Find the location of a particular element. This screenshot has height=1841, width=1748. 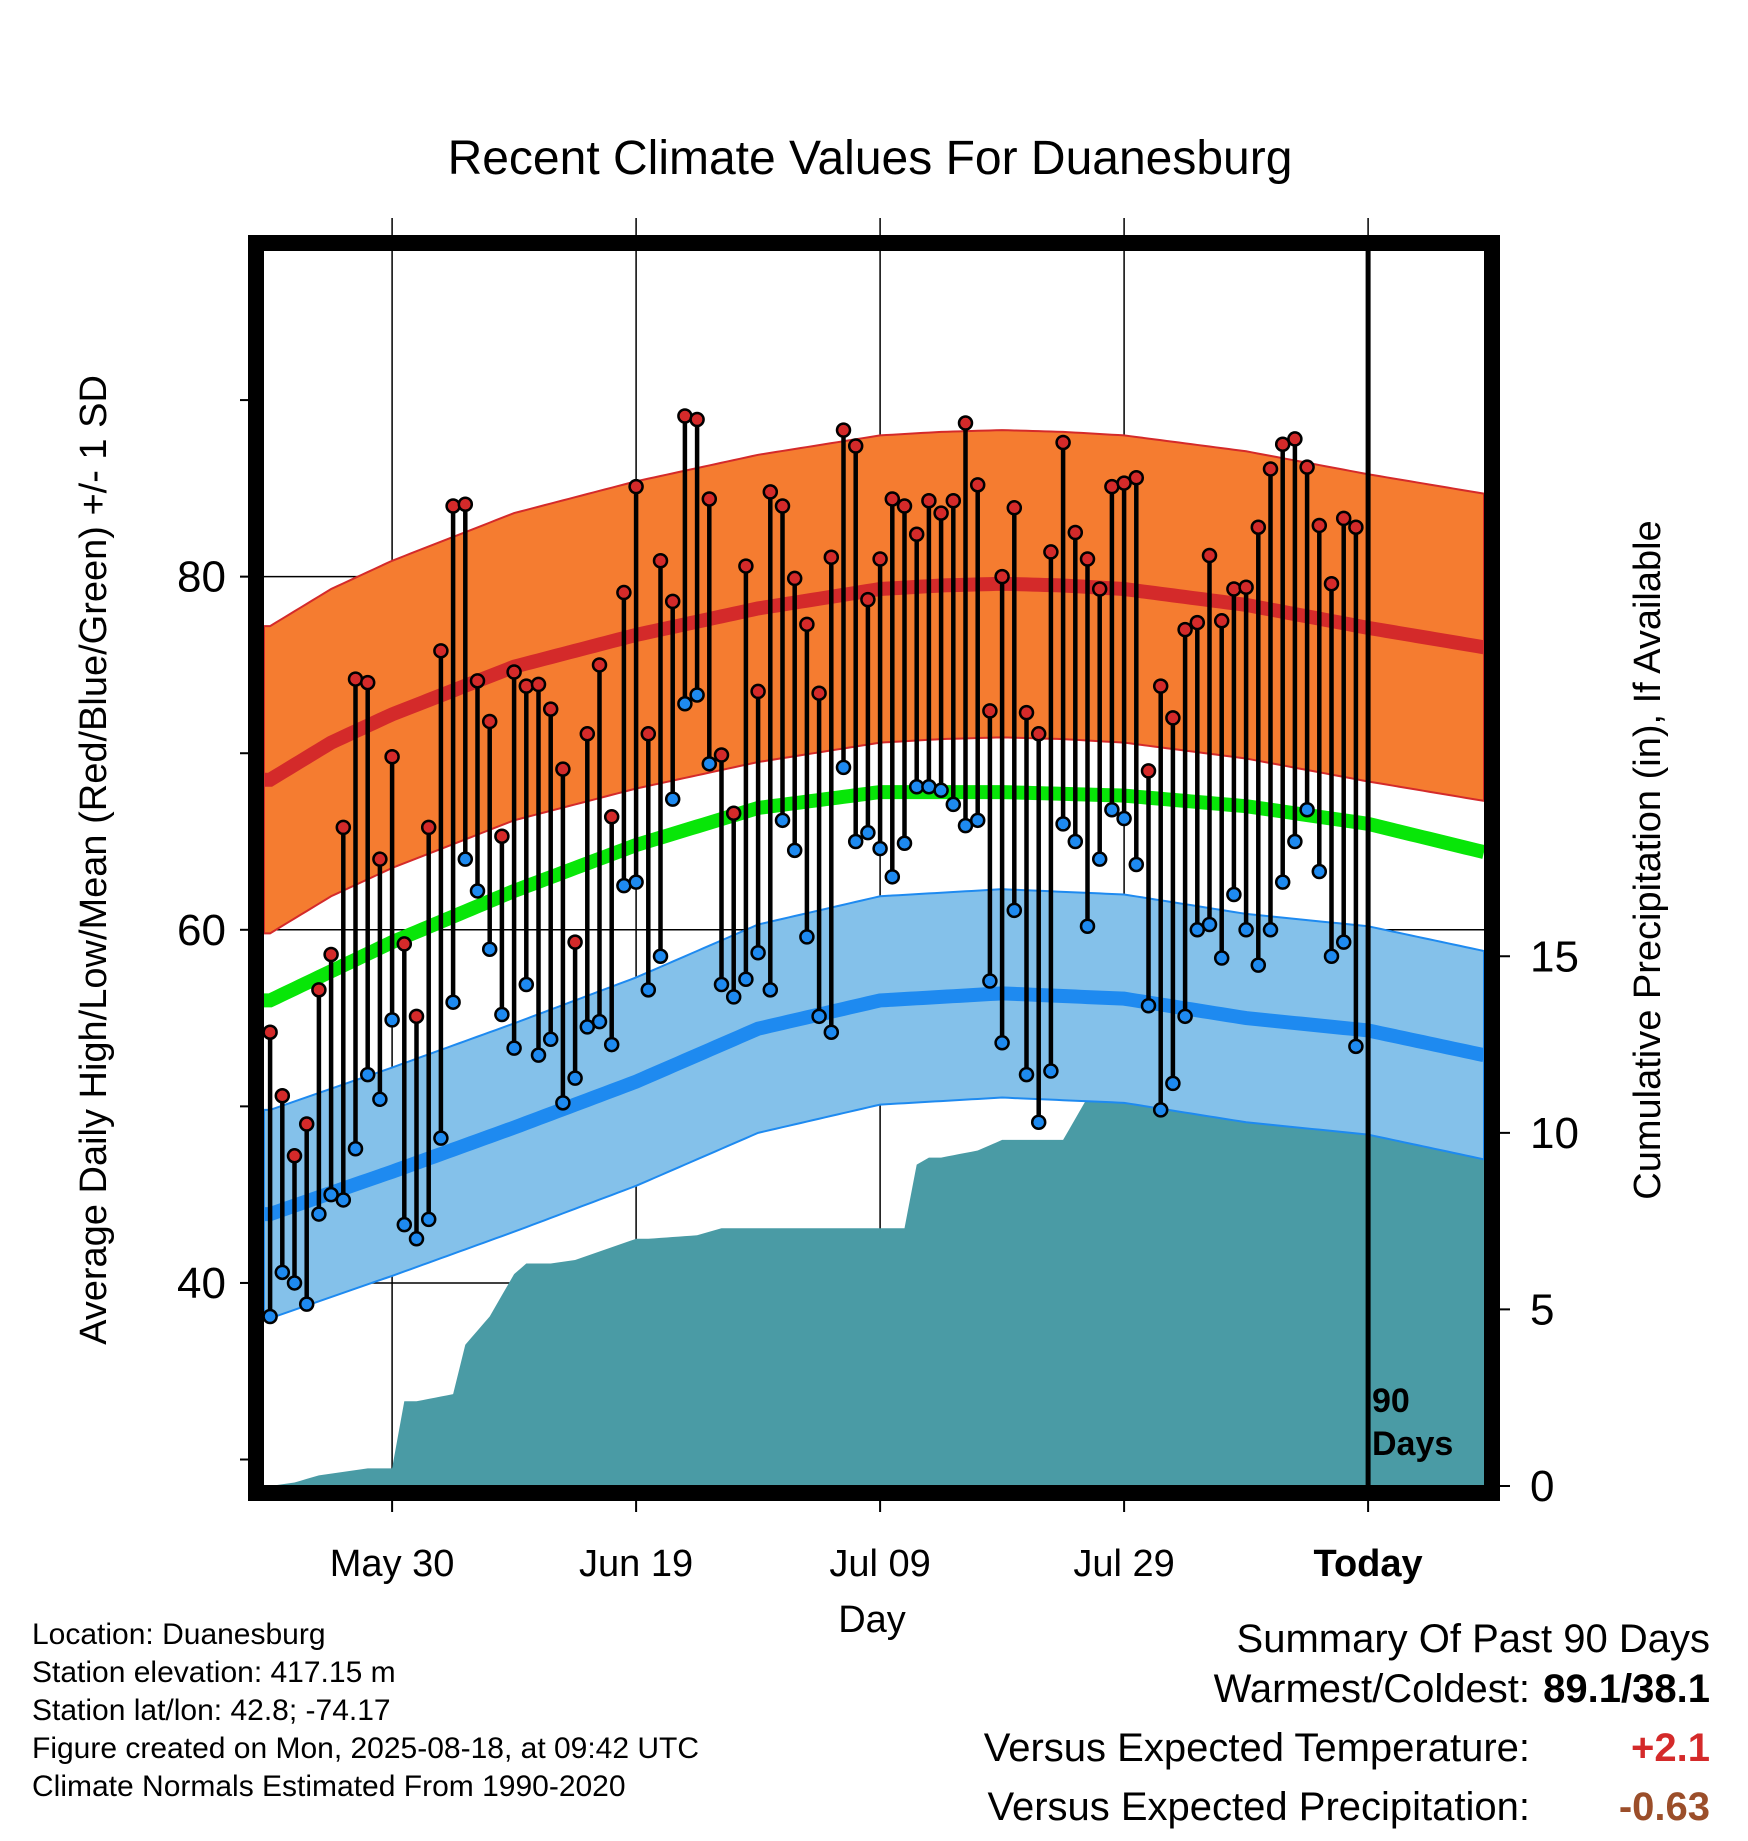

summary-title: Summary Of Past 90 Days is located at coordinates (1473, 1639).